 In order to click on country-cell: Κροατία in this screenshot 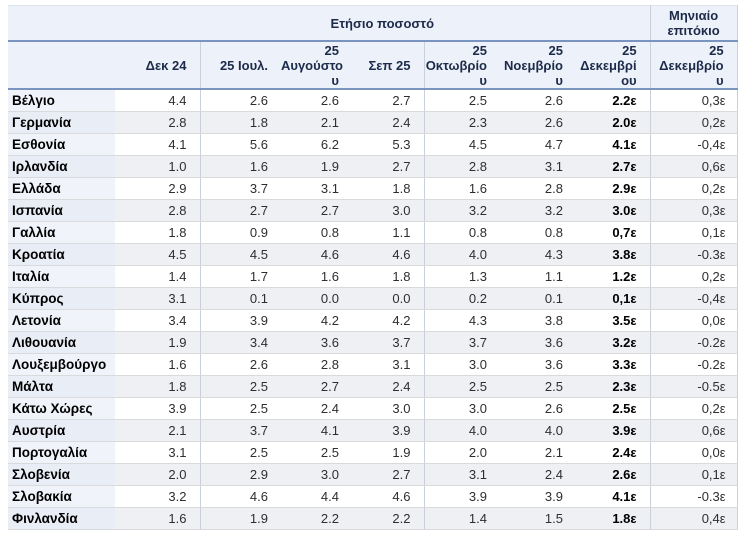, I will do `click(61, 254)`.